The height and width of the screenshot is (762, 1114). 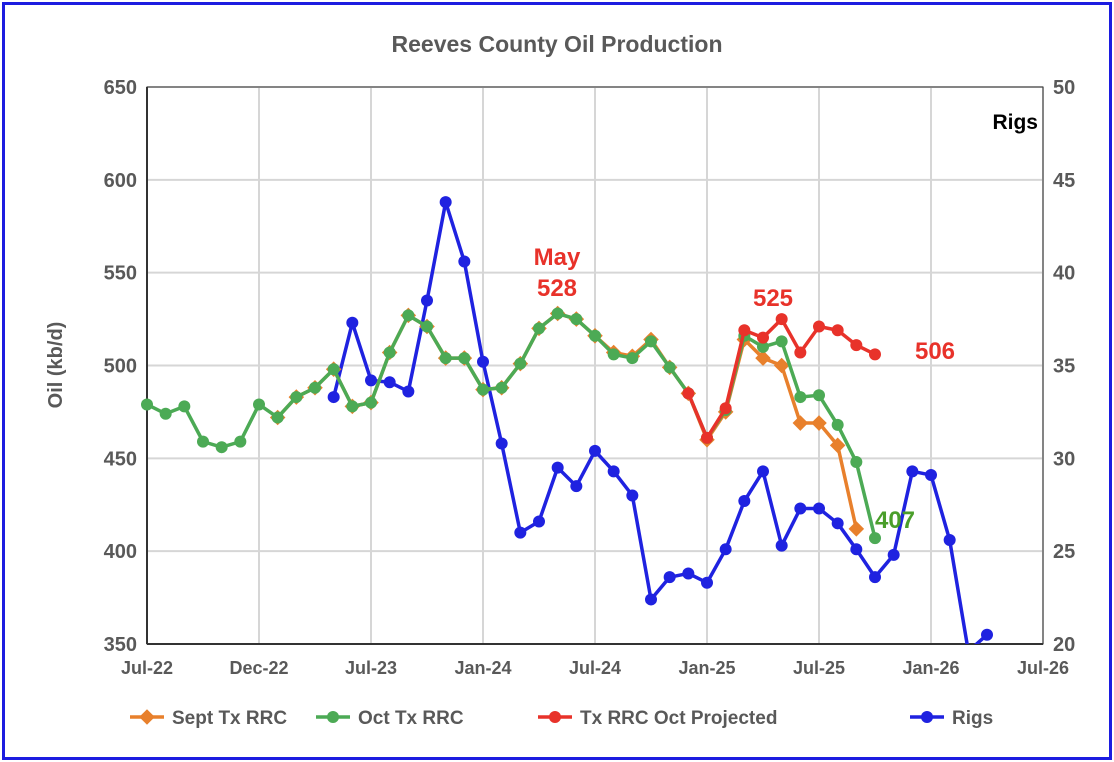 I want to click on y-tick-label: 650, so click(x=120, y=88).